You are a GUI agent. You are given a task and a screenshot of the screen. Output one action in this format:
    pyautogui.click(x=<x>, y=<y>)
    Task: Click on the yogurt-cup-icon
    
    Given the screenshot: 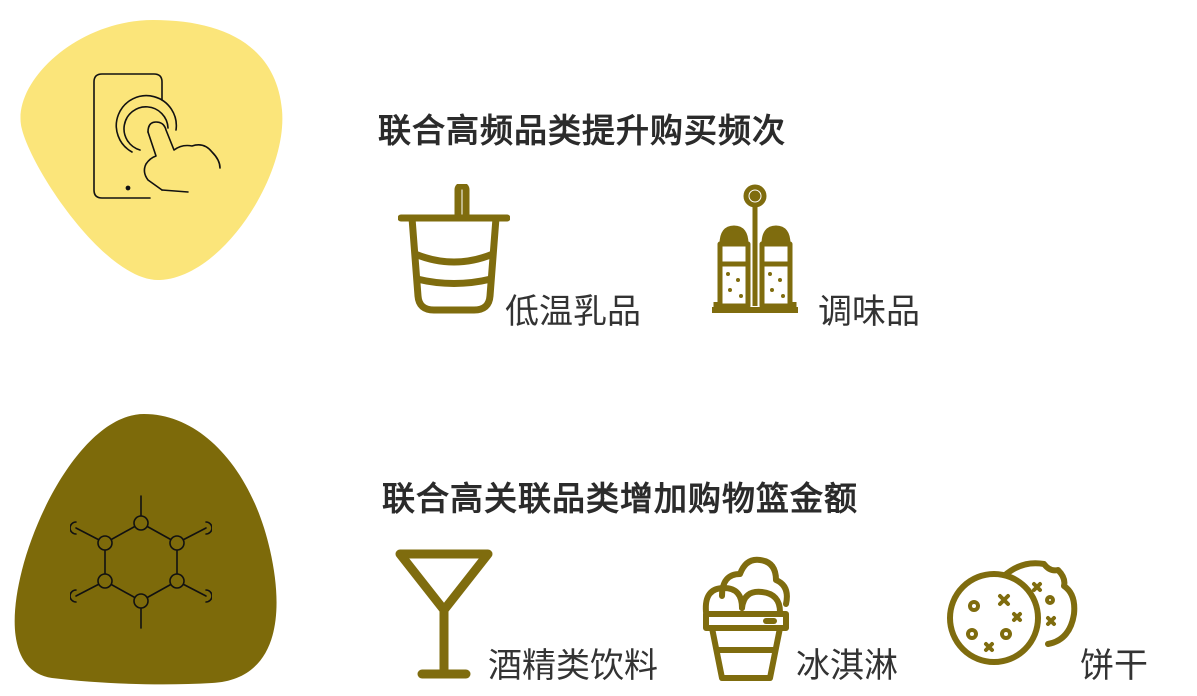 What is the action you would take?
    pyautogui.click(x=454, y=250)
    